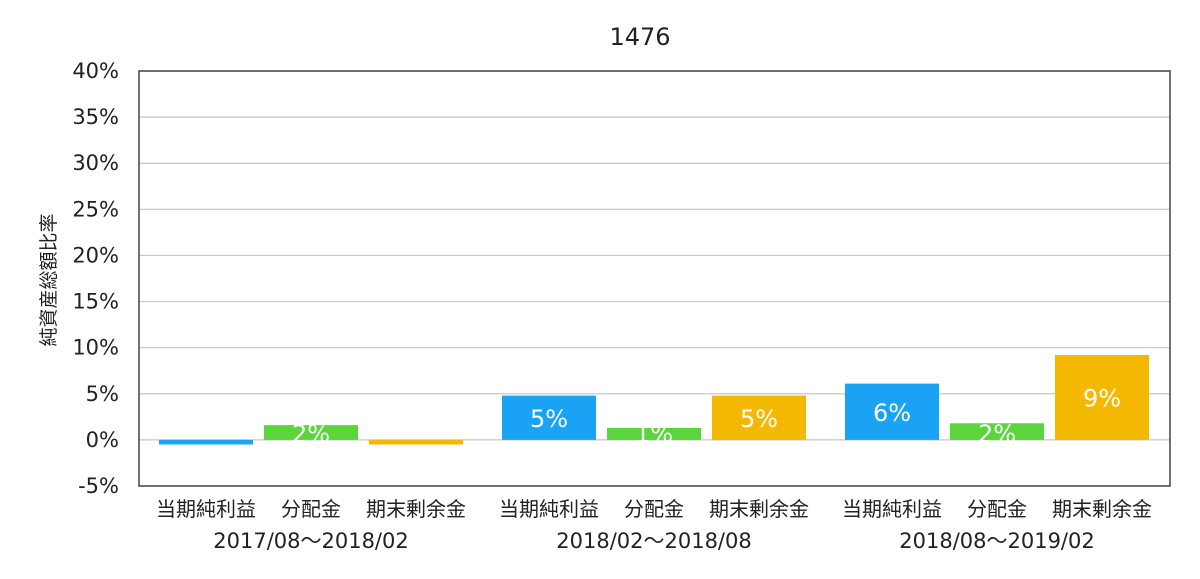  I want to click on y-tick-label: -5%, so click(98, 486).